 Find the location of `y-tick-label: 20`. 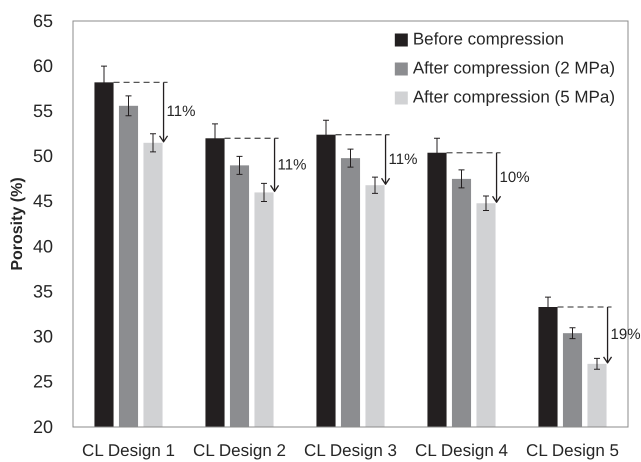

y-tick-label: 20 is located at coordinates (42, 426).